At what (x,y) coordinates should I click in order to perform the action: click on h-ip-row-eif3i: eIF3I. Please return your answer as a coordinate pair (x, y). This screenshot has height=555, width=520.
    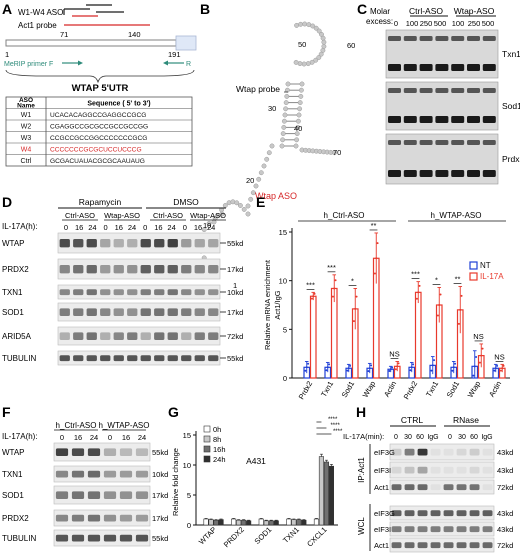
    Looking at the image, I should click on (382, 470).